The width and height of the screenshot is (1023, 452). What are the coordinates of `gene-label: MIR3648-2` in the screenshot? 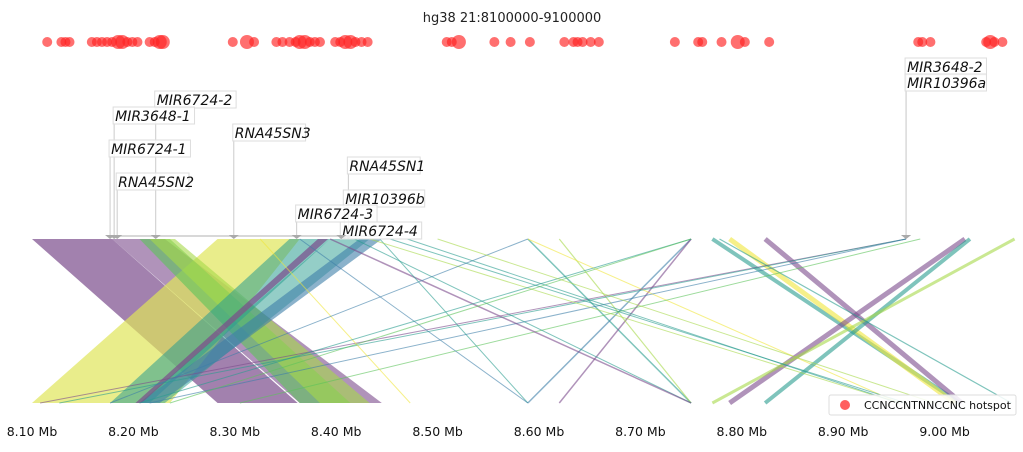 It's located at (945, 68).